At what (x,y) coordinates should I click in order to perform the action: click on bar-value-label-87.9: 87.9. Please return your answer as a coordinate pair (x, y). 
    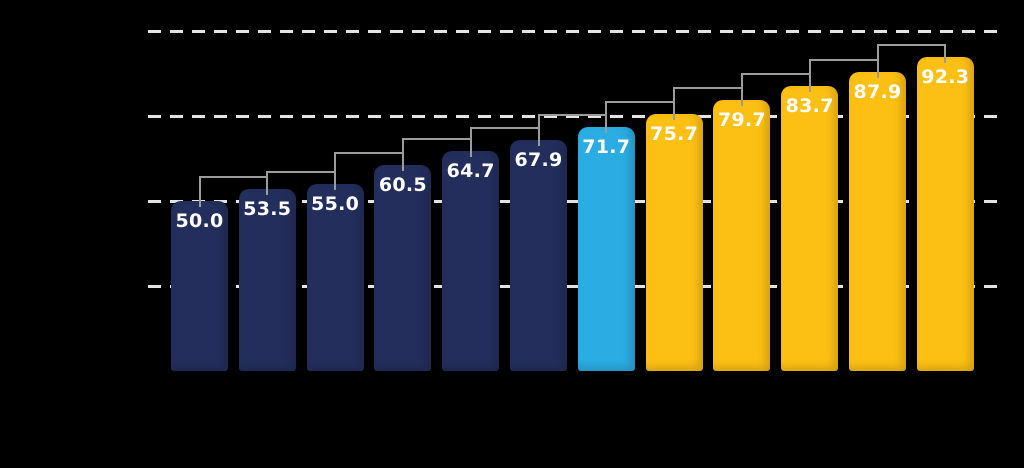
    Looking at the image, I should click on (877, 92).